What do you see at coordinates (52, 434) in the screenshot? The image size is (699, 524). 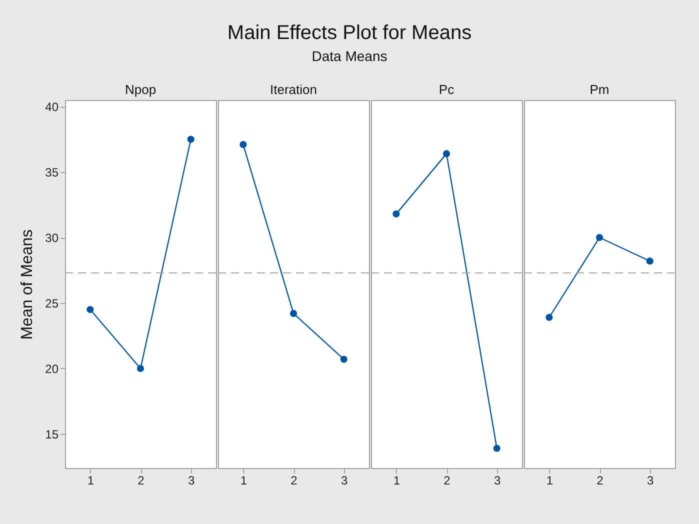 I see `y-tick-label: 15` at bounding box center [52, 434].